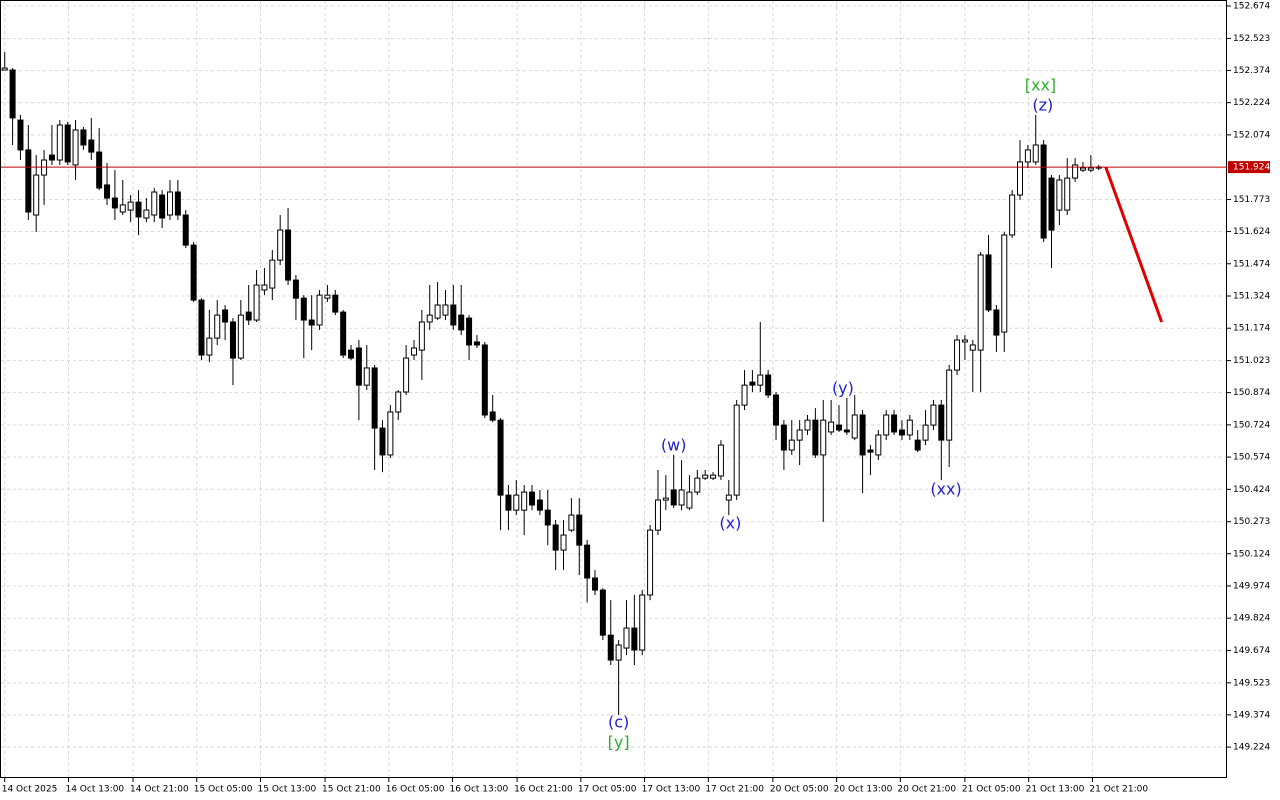 The image size is (1280, 800). I want to click on x-tick-label: 17 Oct 21:00, so click(734, 790).